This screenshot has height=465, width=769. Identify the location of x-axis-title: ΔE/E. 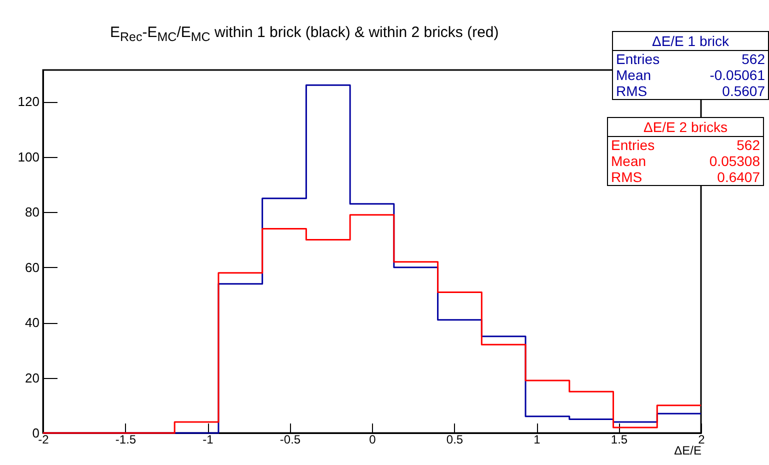
(688, 451).